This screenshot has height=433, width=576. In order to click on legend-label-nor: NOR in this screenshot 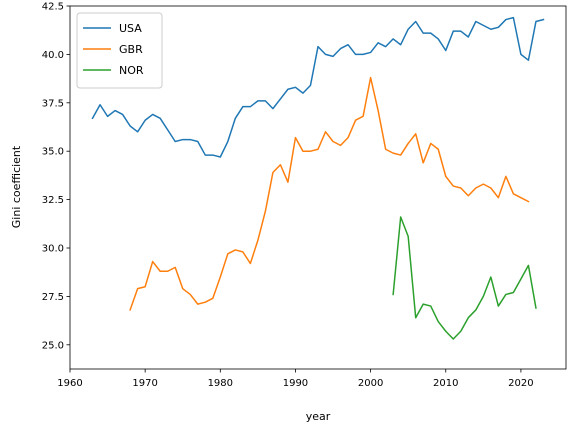, I will do `click(131, 70)`.